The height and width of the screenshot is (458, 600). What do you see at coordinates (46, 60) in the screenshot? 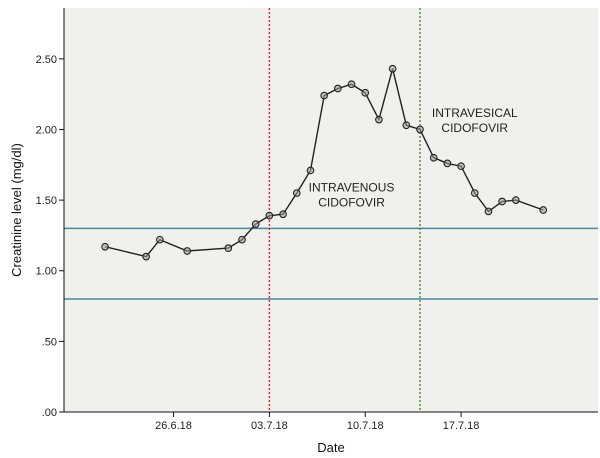
I see `y-tick-label: 2.50` at bounding box center [46, 60].